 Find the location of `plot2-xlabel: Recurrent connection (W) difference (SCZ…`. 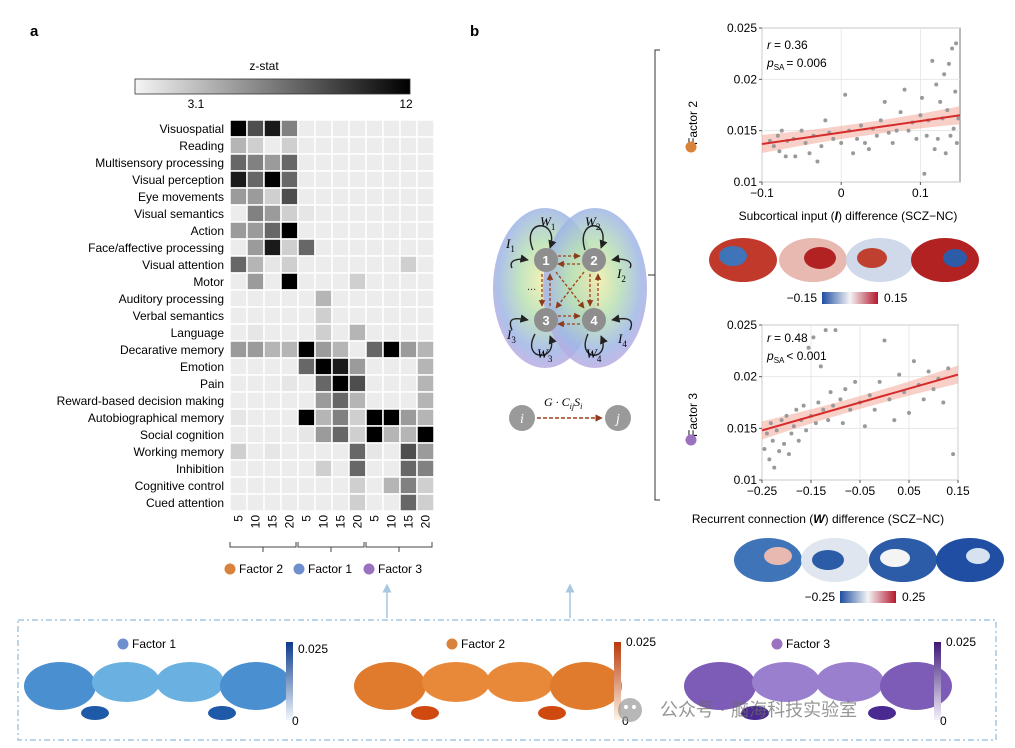

plot2-xlabel: Recurrent connection (W) difference (SCZ… is located at coordinates (818, 519).